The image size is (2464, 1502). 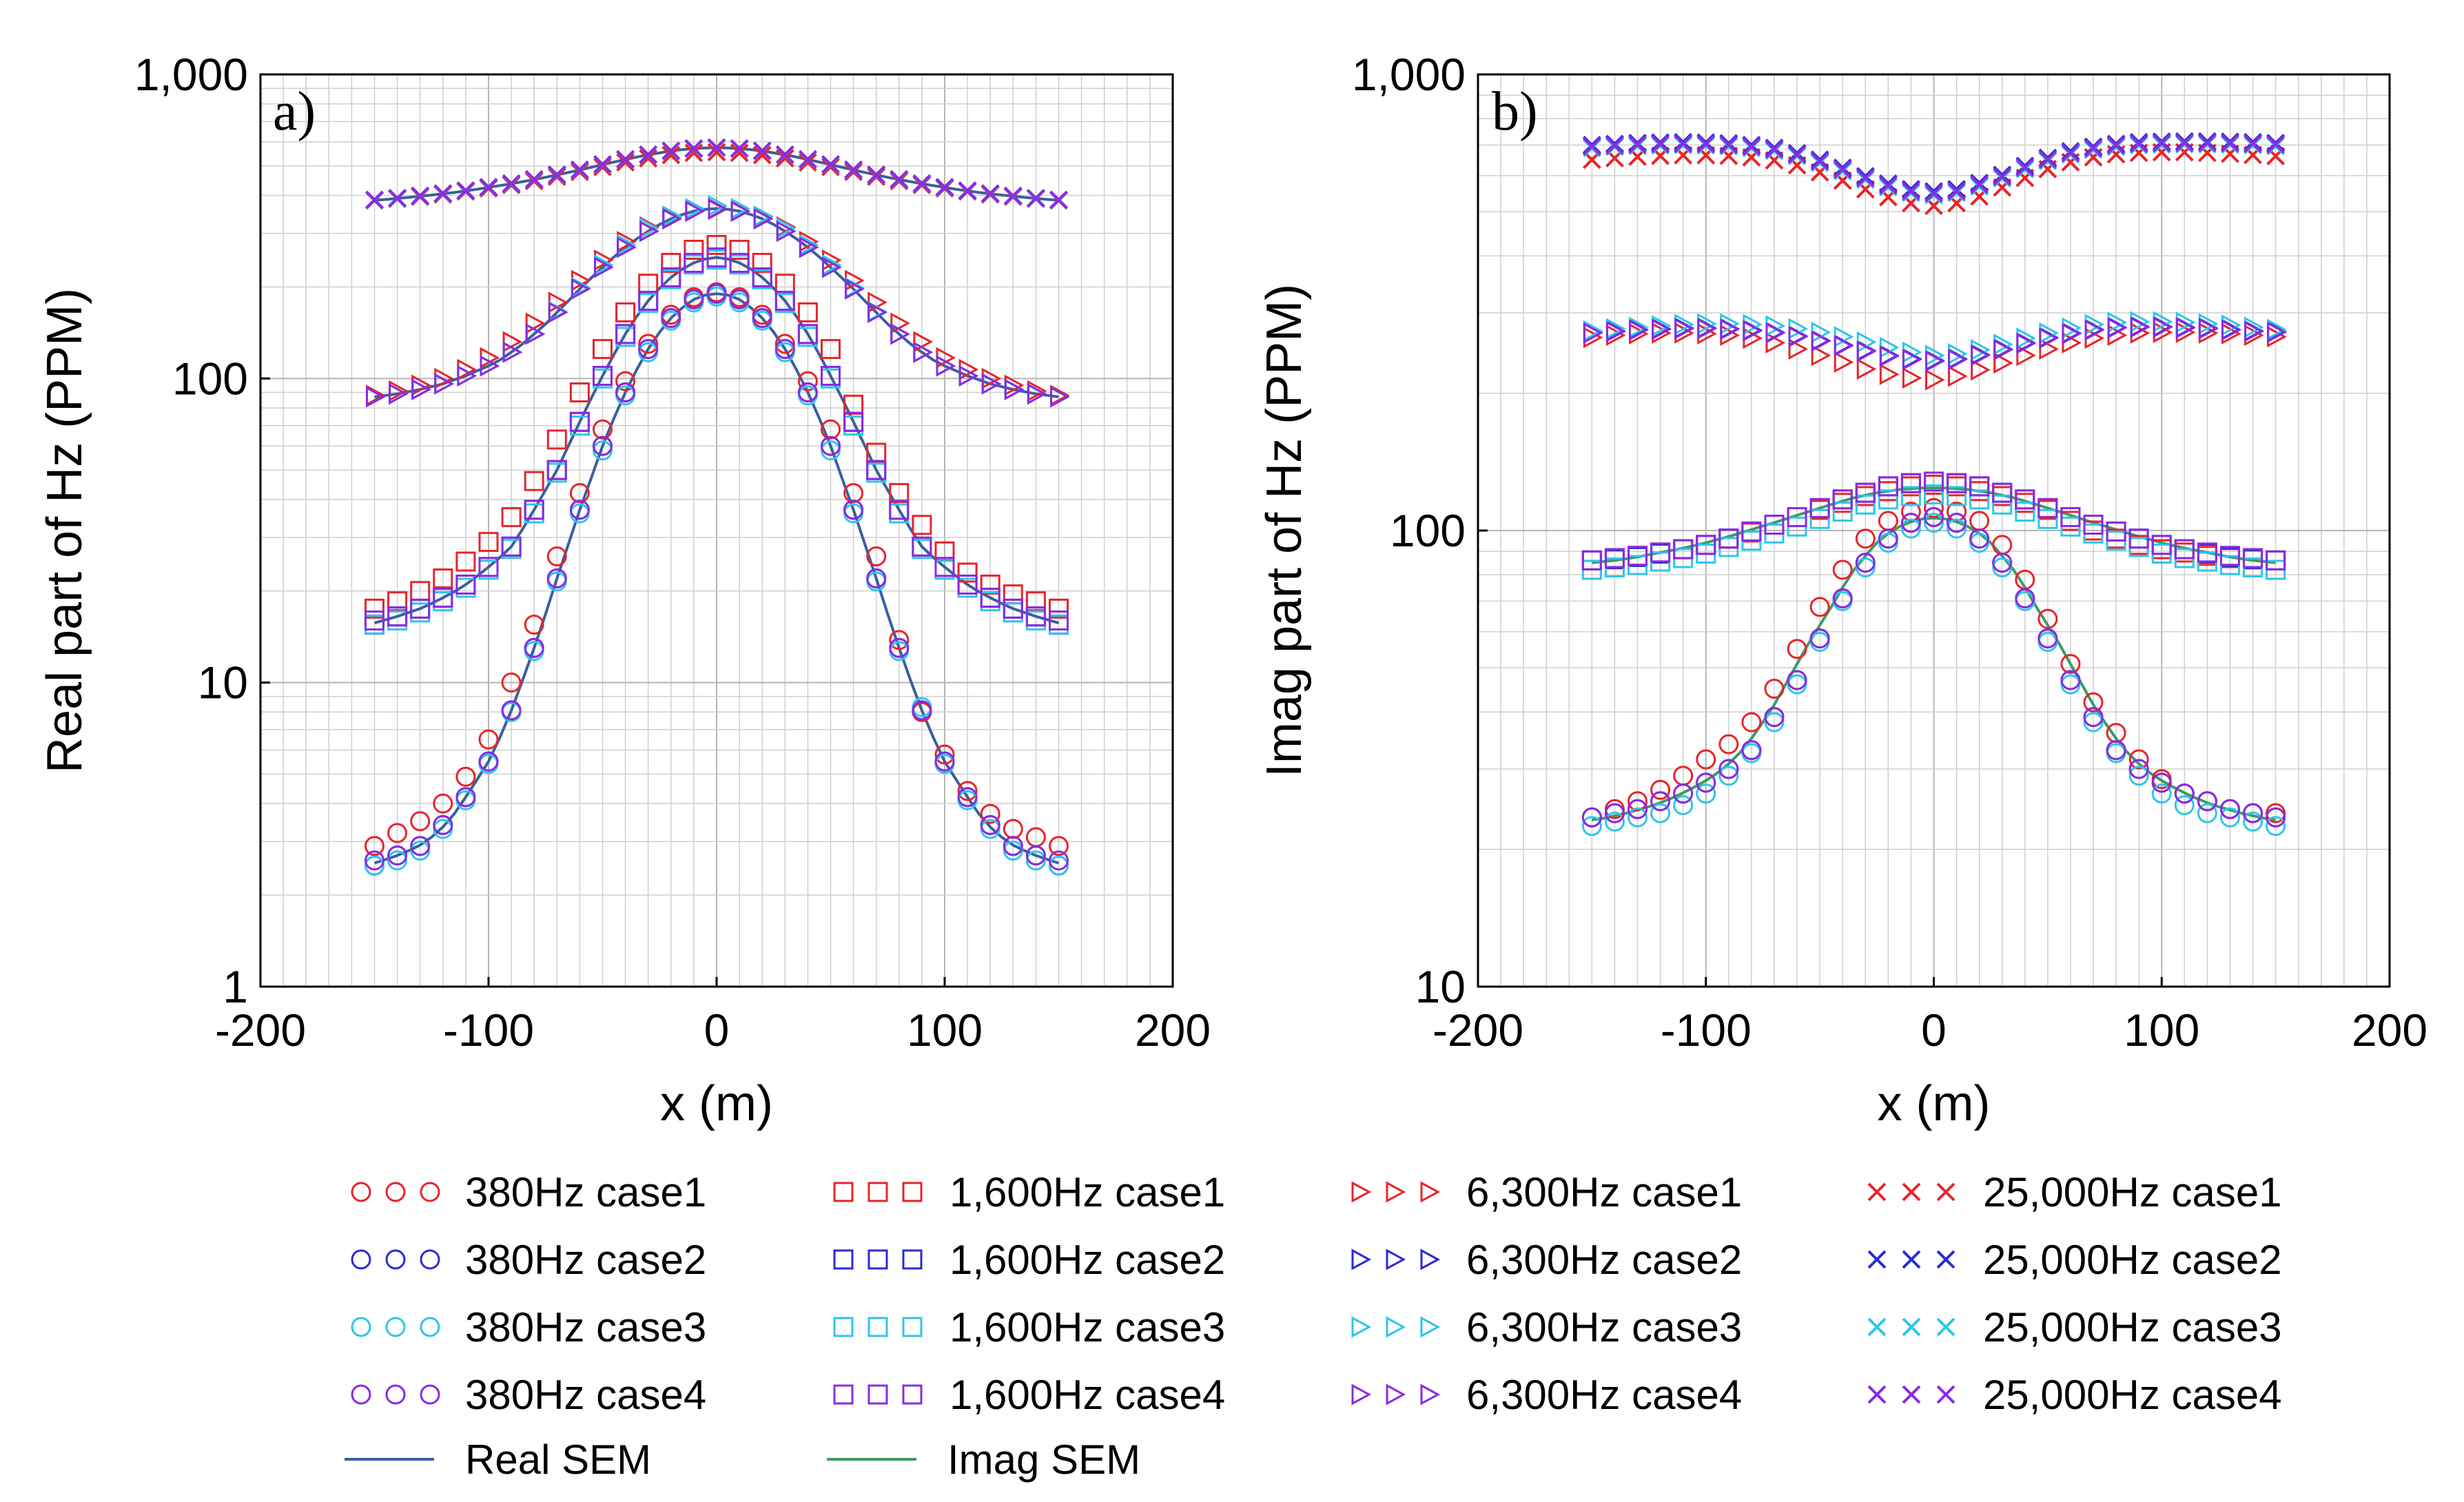 I want to click on legend-label: 380Hz case1, so click(x=585, y=1192).